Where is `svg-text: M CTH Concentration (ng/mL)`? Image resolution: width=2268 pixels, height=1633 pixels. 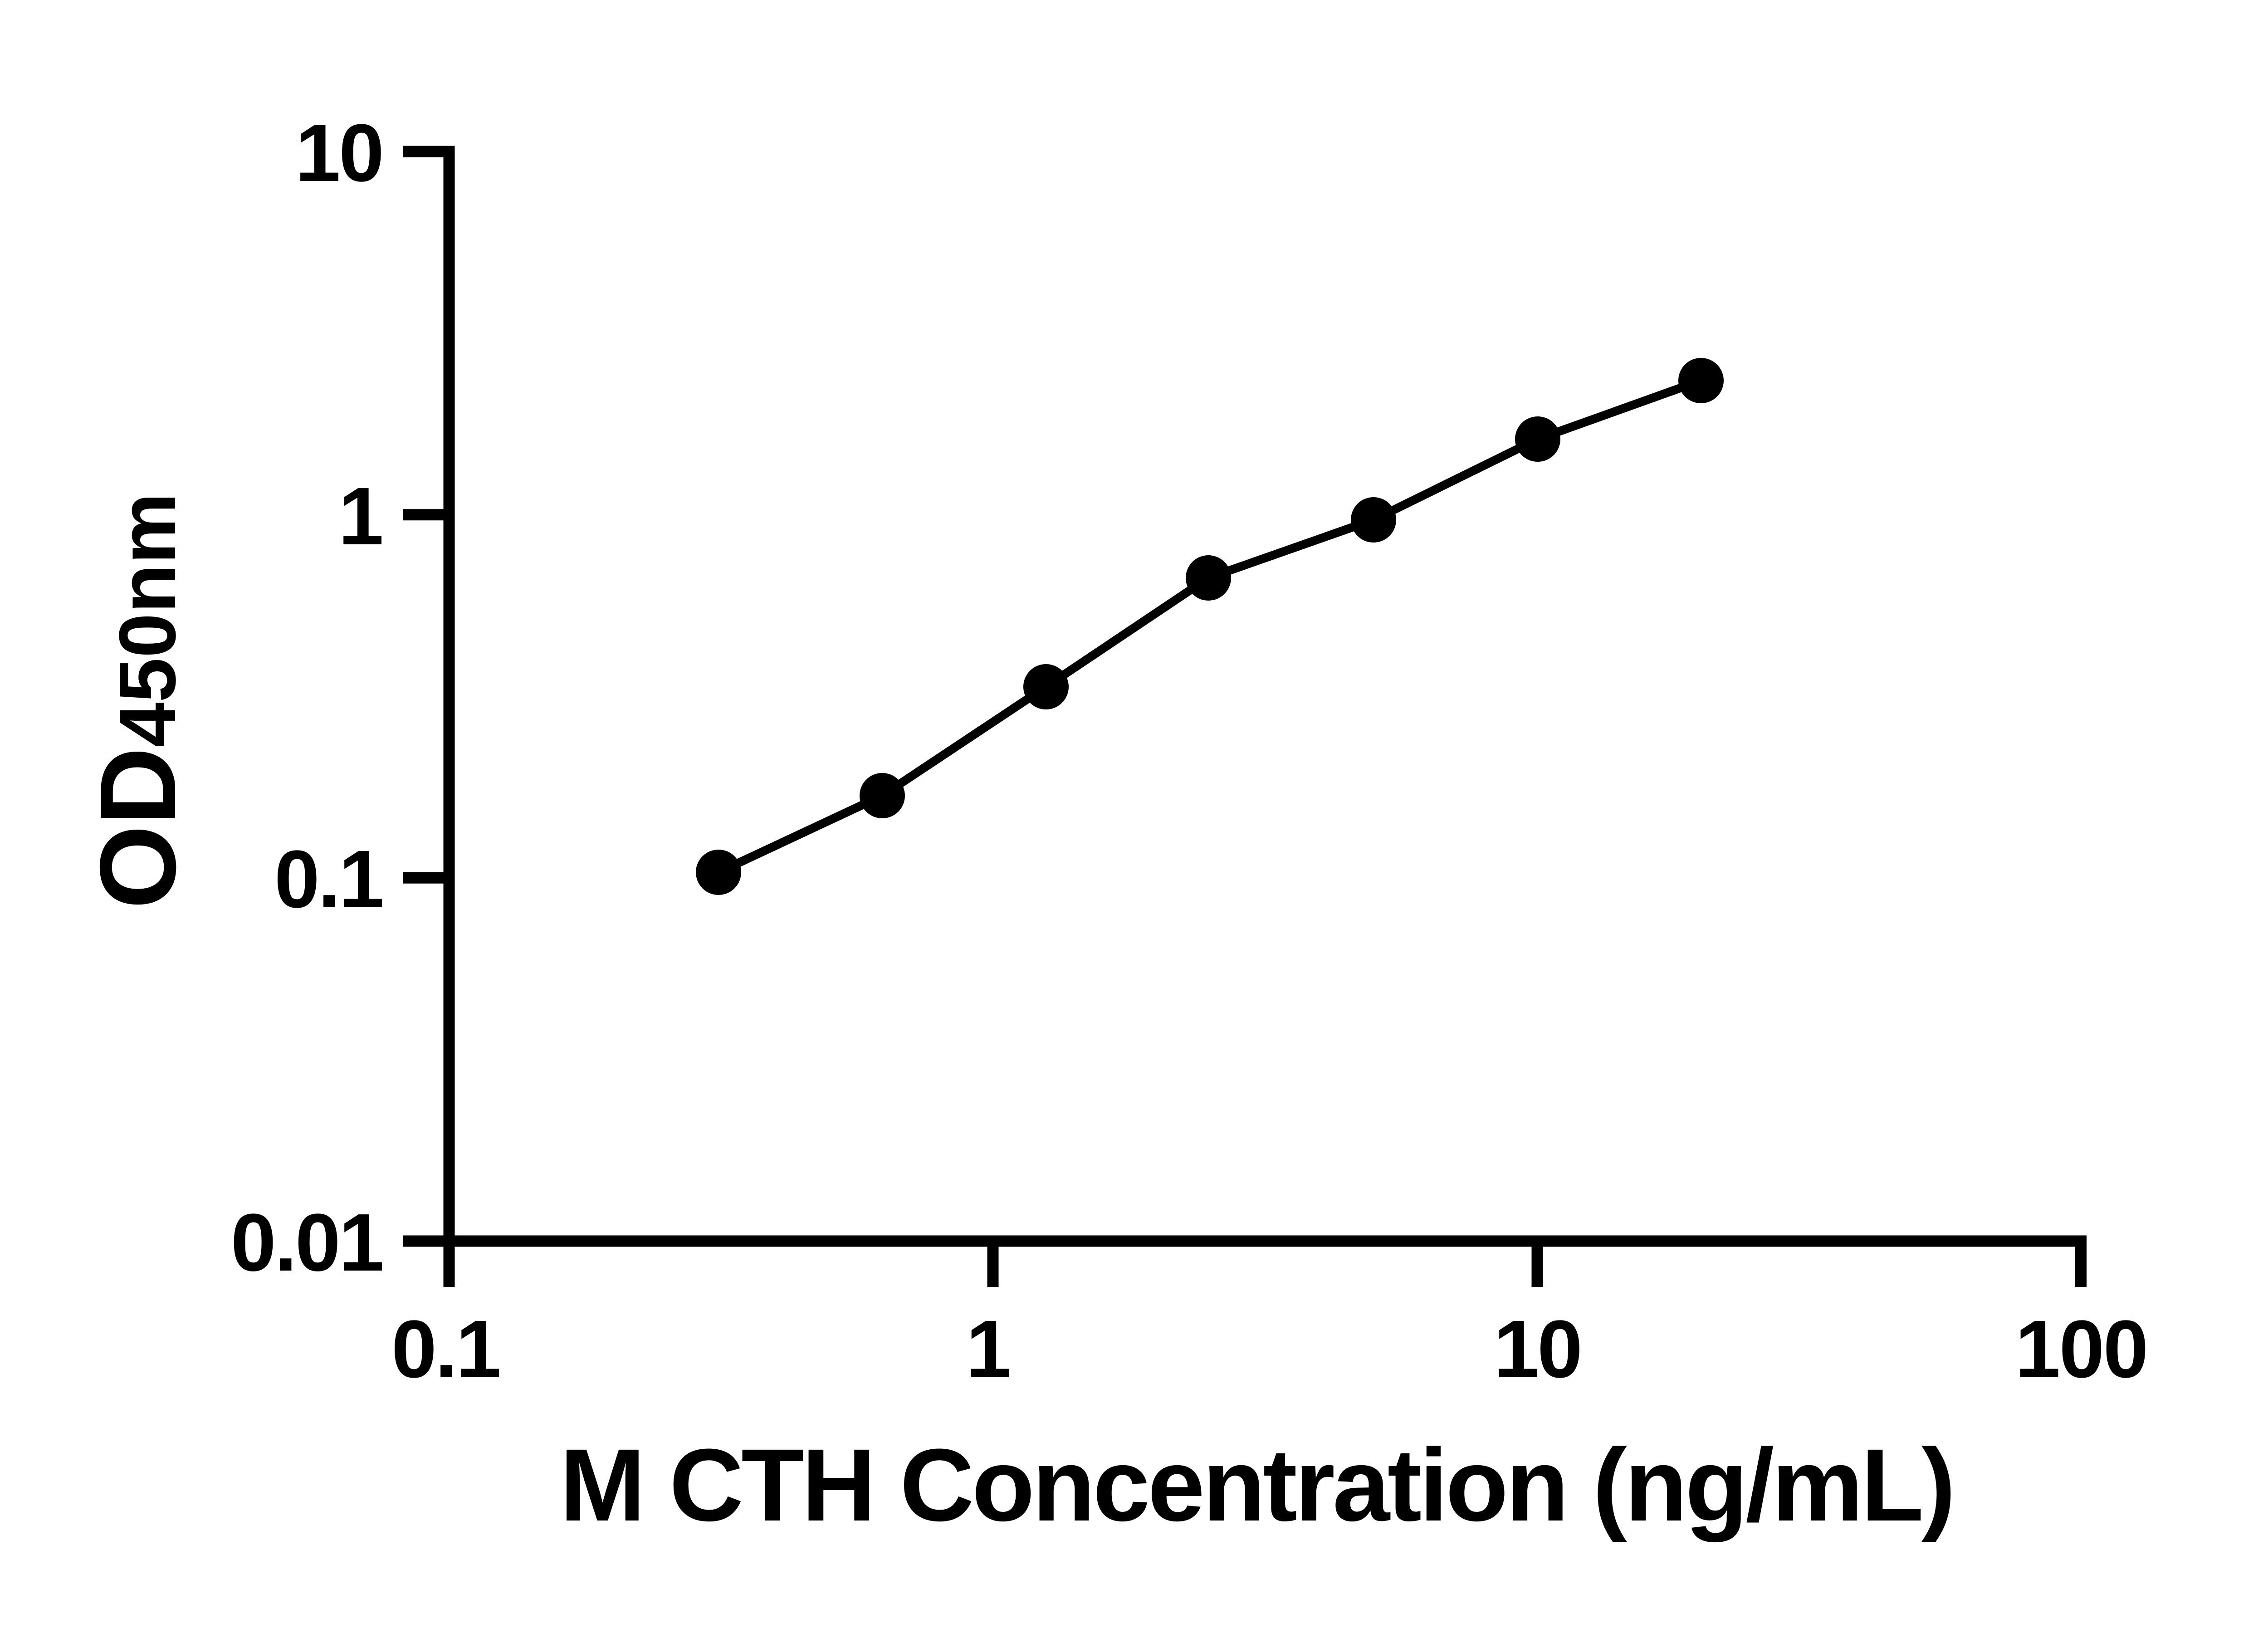
svg-text: M CTH Concentration (ng/mL) is located at coordinates (1256, 1485).